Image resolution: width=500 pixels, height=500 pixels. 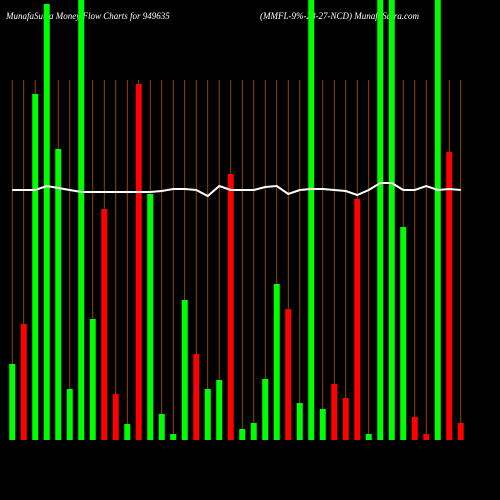 What do you see at coordinates (339, 16) in the screenshot?
I see `chart-subtitle: (MMFL-9%-28-27-NCD) MunafaSutra.com` at bounding box center [339, 16].